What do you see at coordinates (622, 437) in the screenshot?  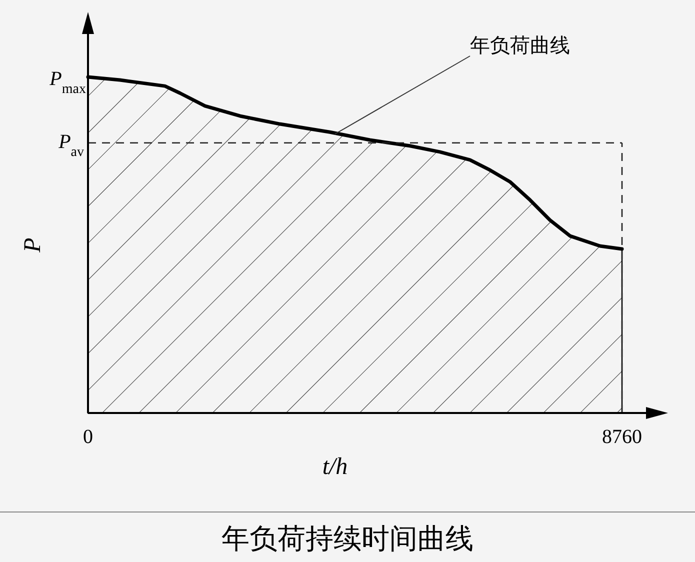 I see `x-tick-label: 8760` at bounding box center [622, 437].